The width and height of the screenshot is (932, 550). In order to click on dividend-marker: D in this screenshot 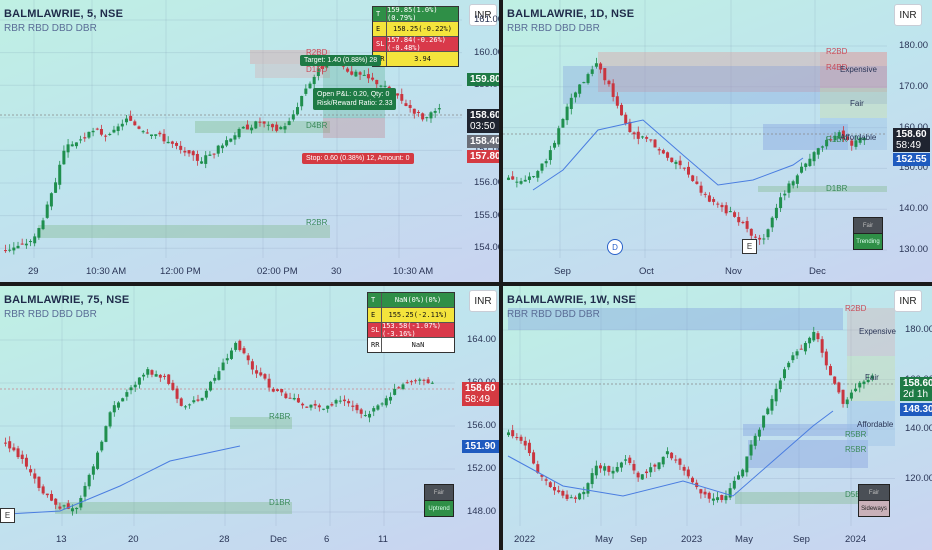, I will do `click(615, 247)`.